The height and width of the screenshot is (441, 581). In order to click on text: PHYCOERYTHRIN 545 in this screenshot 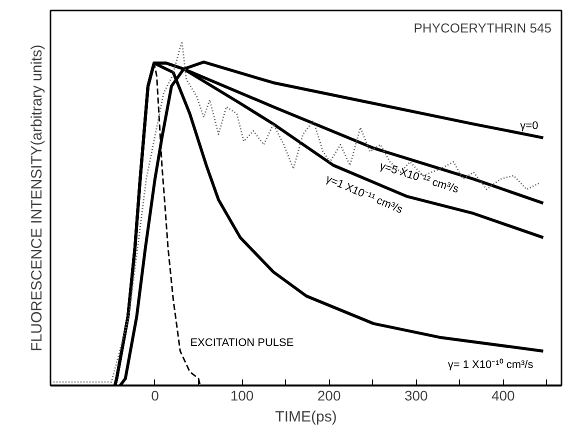, I will do `click(483, 28)`.